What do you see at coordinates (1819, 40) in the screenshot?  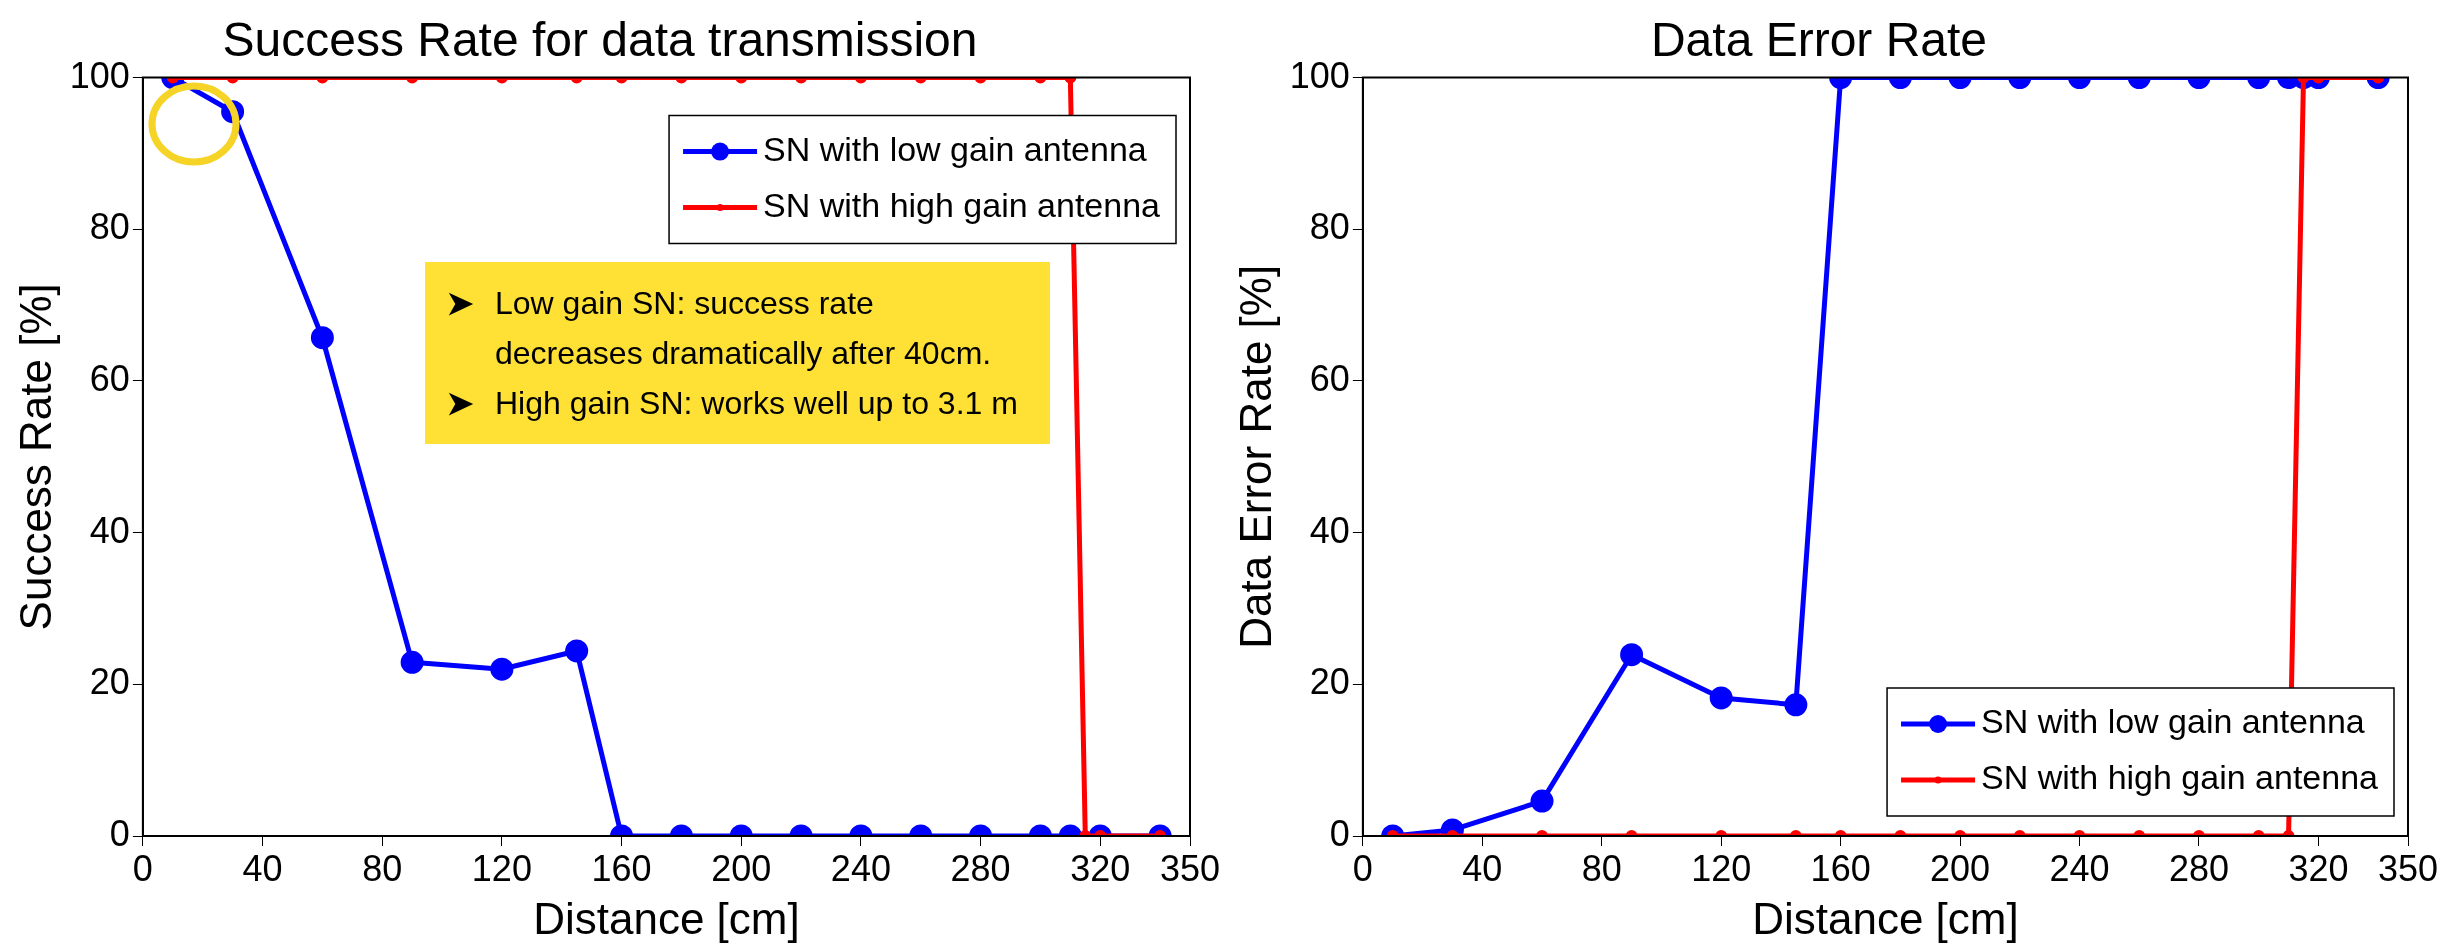 I see `chart-title: Data Error Rate` at bounding box center [1819, 40].